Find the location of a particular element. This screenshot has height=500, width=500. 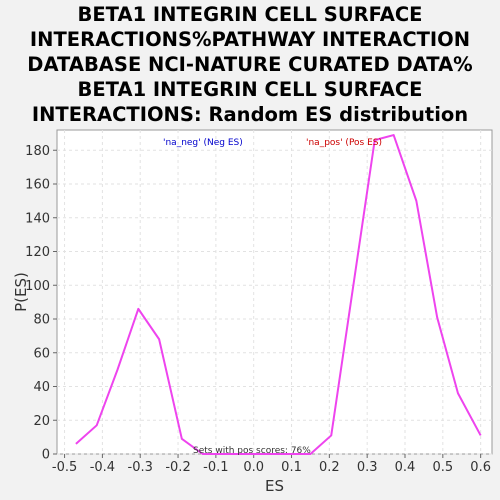

x-tick-label: -0.5 is located at coordinates (64, 467).